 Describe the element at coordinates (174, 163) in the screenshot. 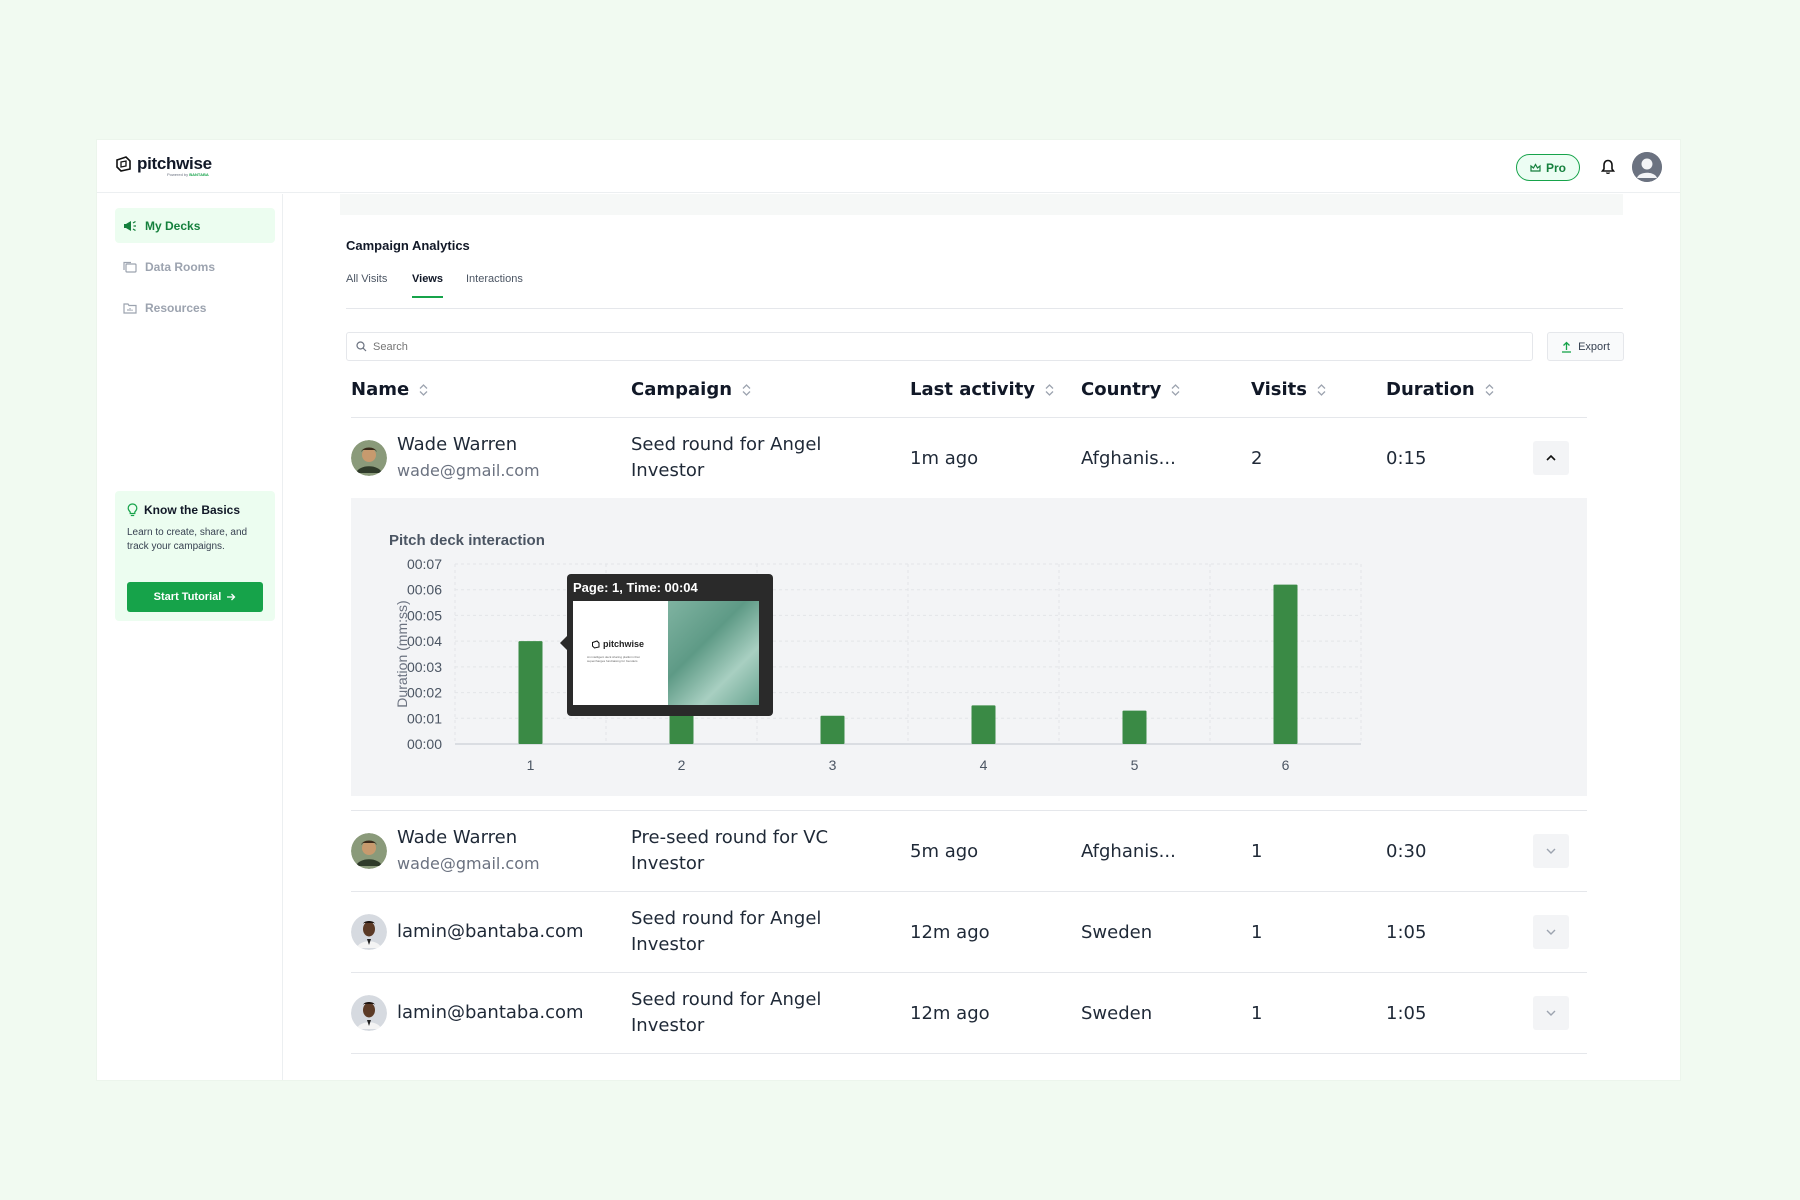

I see `brand-name: pitchwise` at that location.